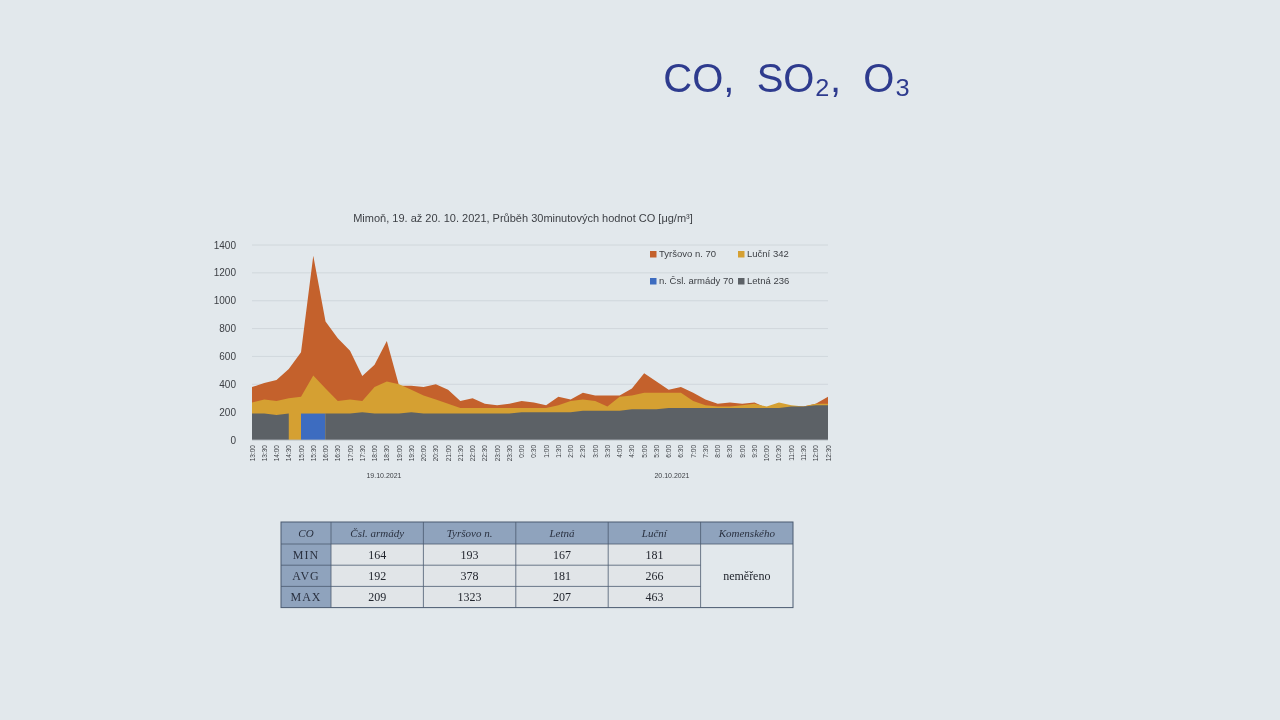  What do you see at coordinates (225, 273) in the screenshot?
I see `y-tick-label: 1200` at bounding box center [225, 273].